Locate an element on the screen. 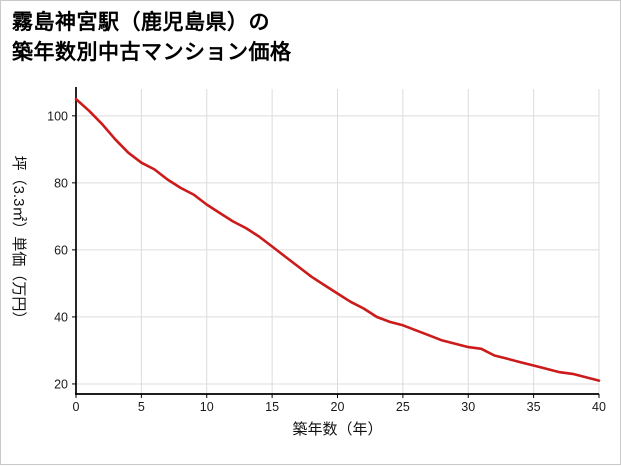  y-tick-label: 60 is located at coordinates (61, 250).